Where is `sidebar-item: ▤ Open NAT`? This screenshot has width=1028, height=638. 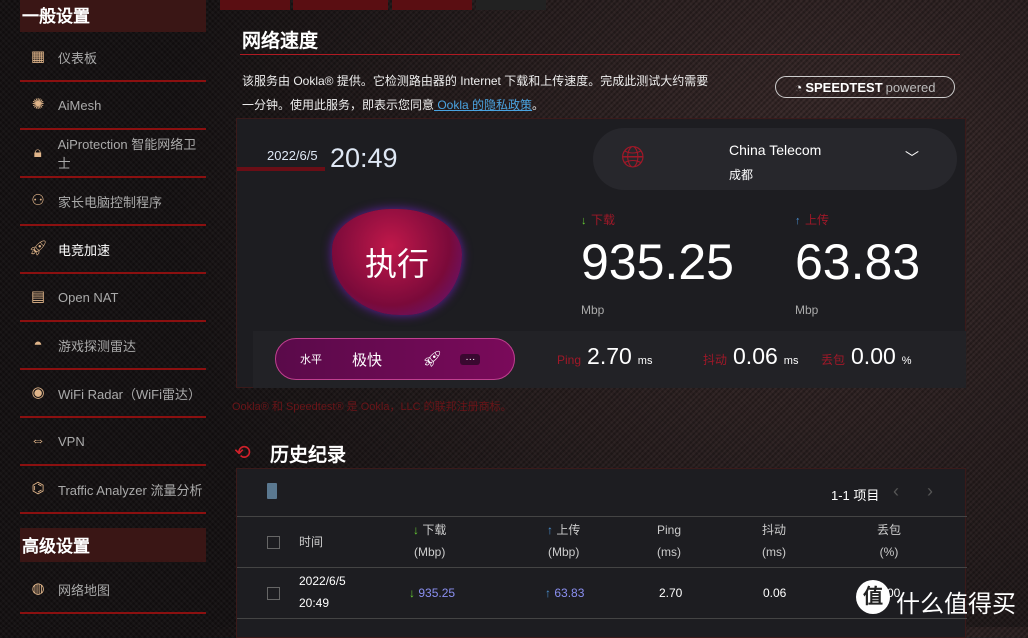
sidebar-item: ▤ Open NAT is located at coordinates (113, 298).